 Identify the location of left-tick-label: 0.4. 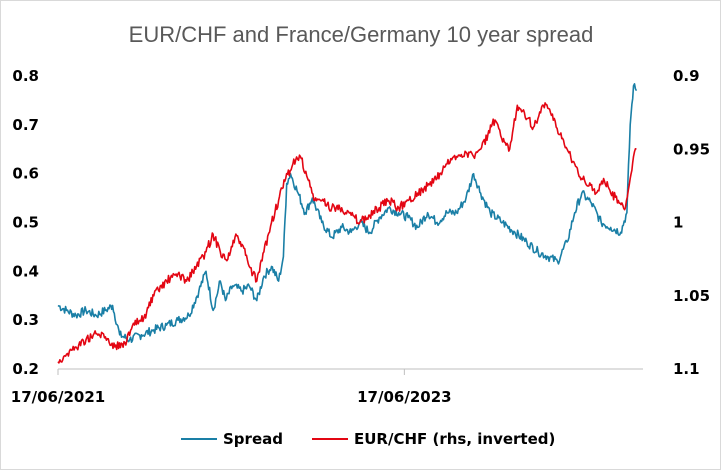
(25, 271).